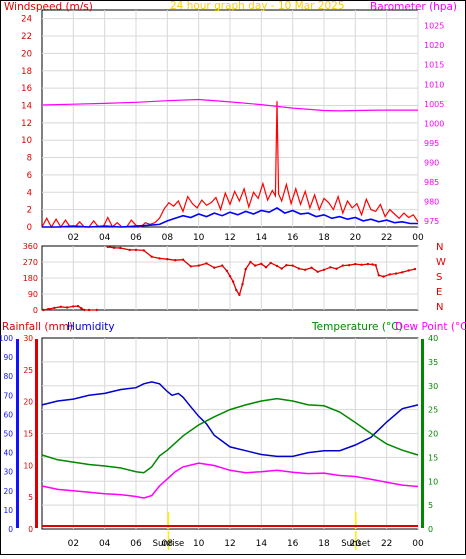  I want to click on wind-x-tick: 22, so click(386, 238).